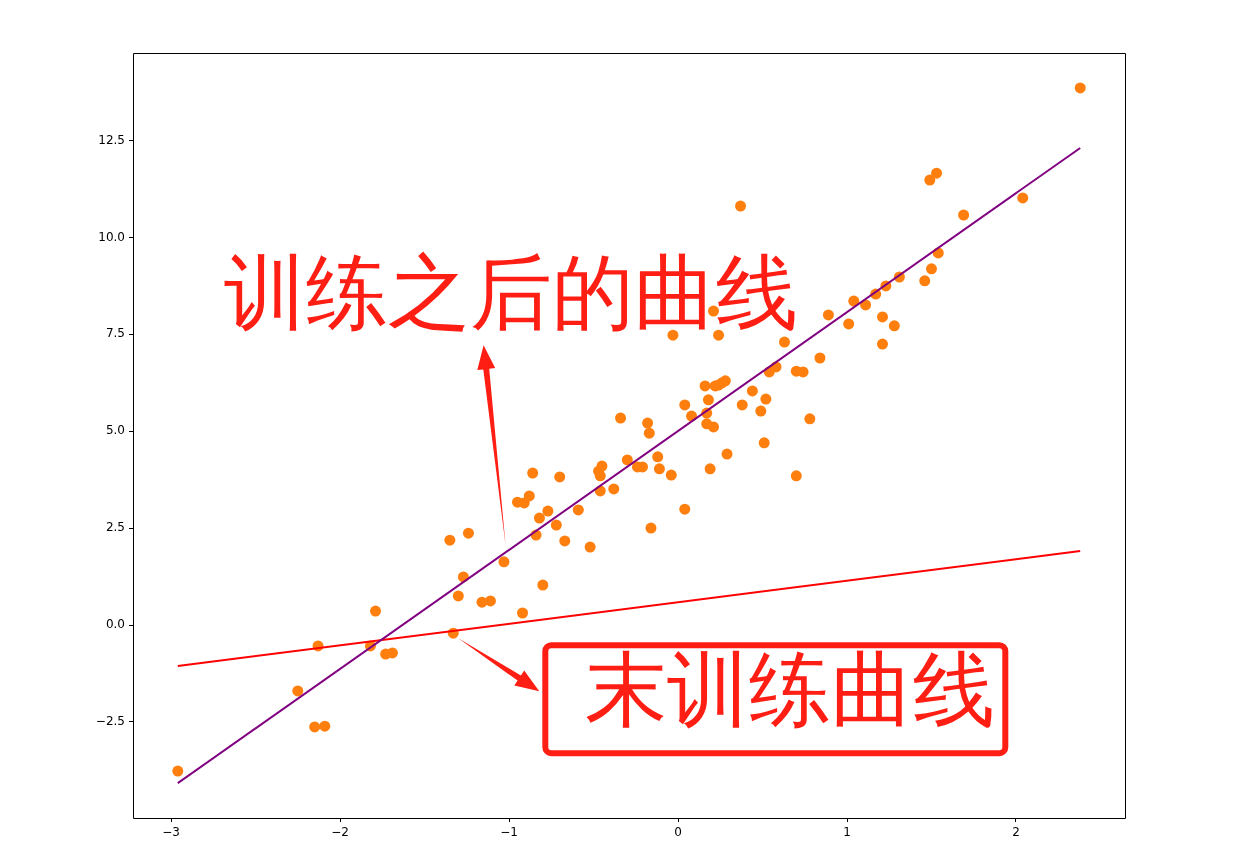 The image size is (1243, 849). Describe the element at coordinates (110, 721) in the screenshot. I see `y-tick-label: −2.5` at that location.